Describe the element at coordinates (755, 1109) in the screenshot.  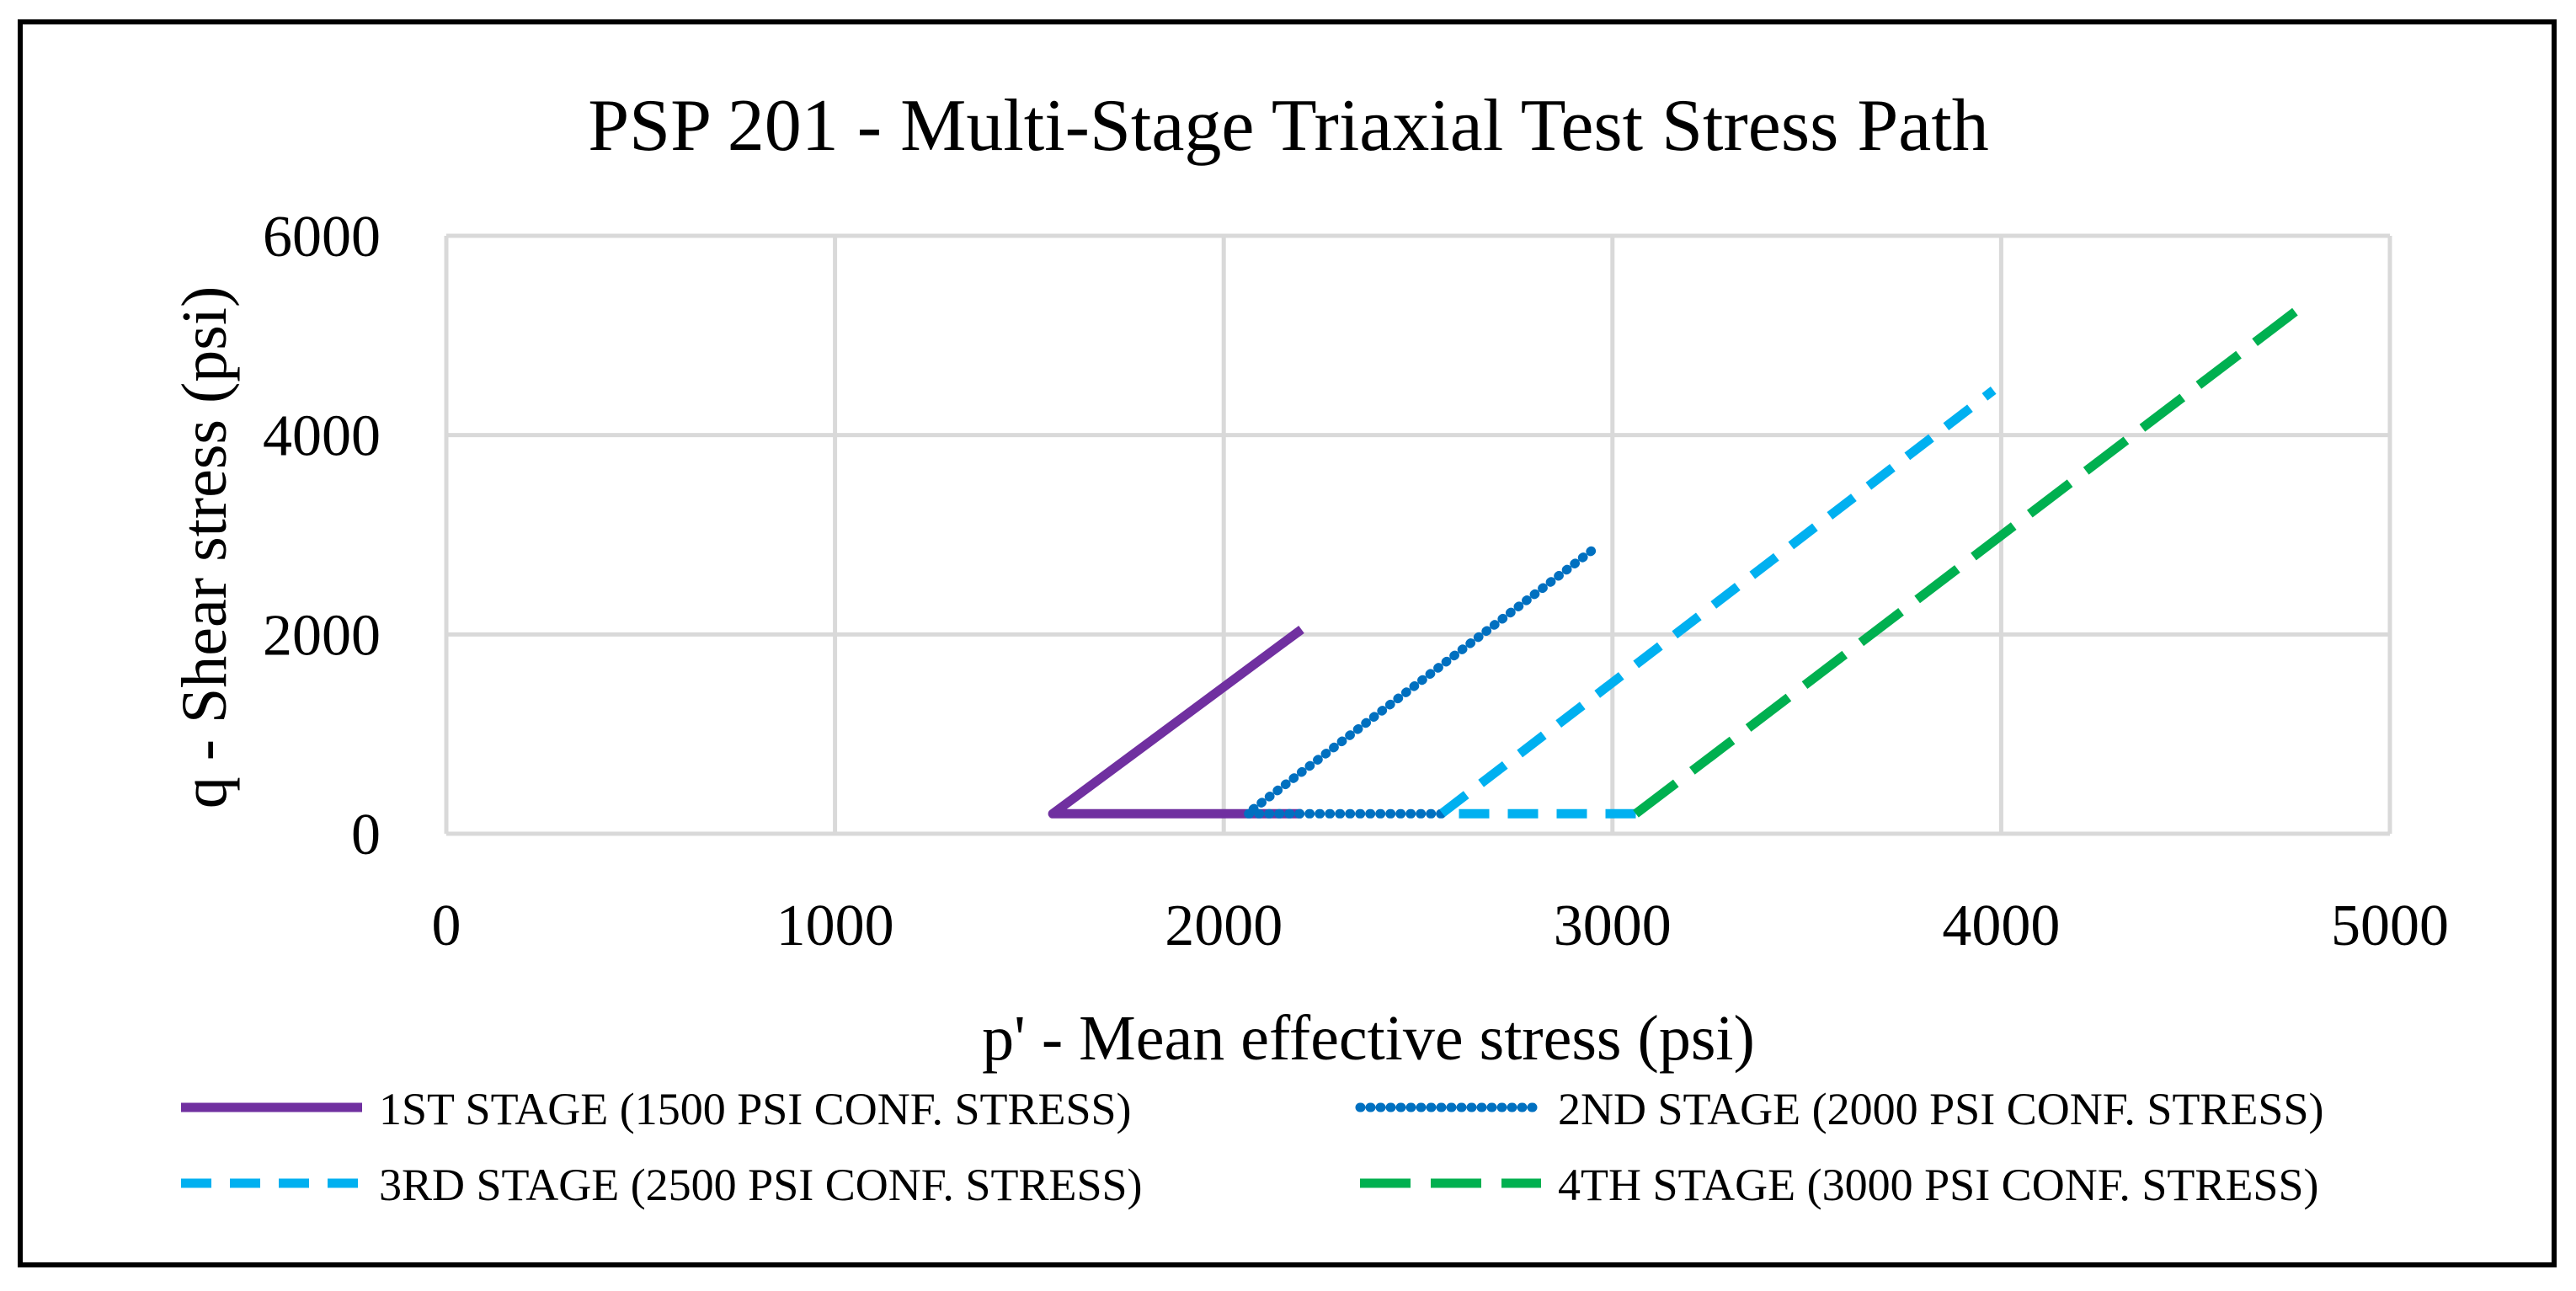
I see `legend-label-stage-1: 1ST STAGE (1500 PSI CONF. STRESS)` at that location.